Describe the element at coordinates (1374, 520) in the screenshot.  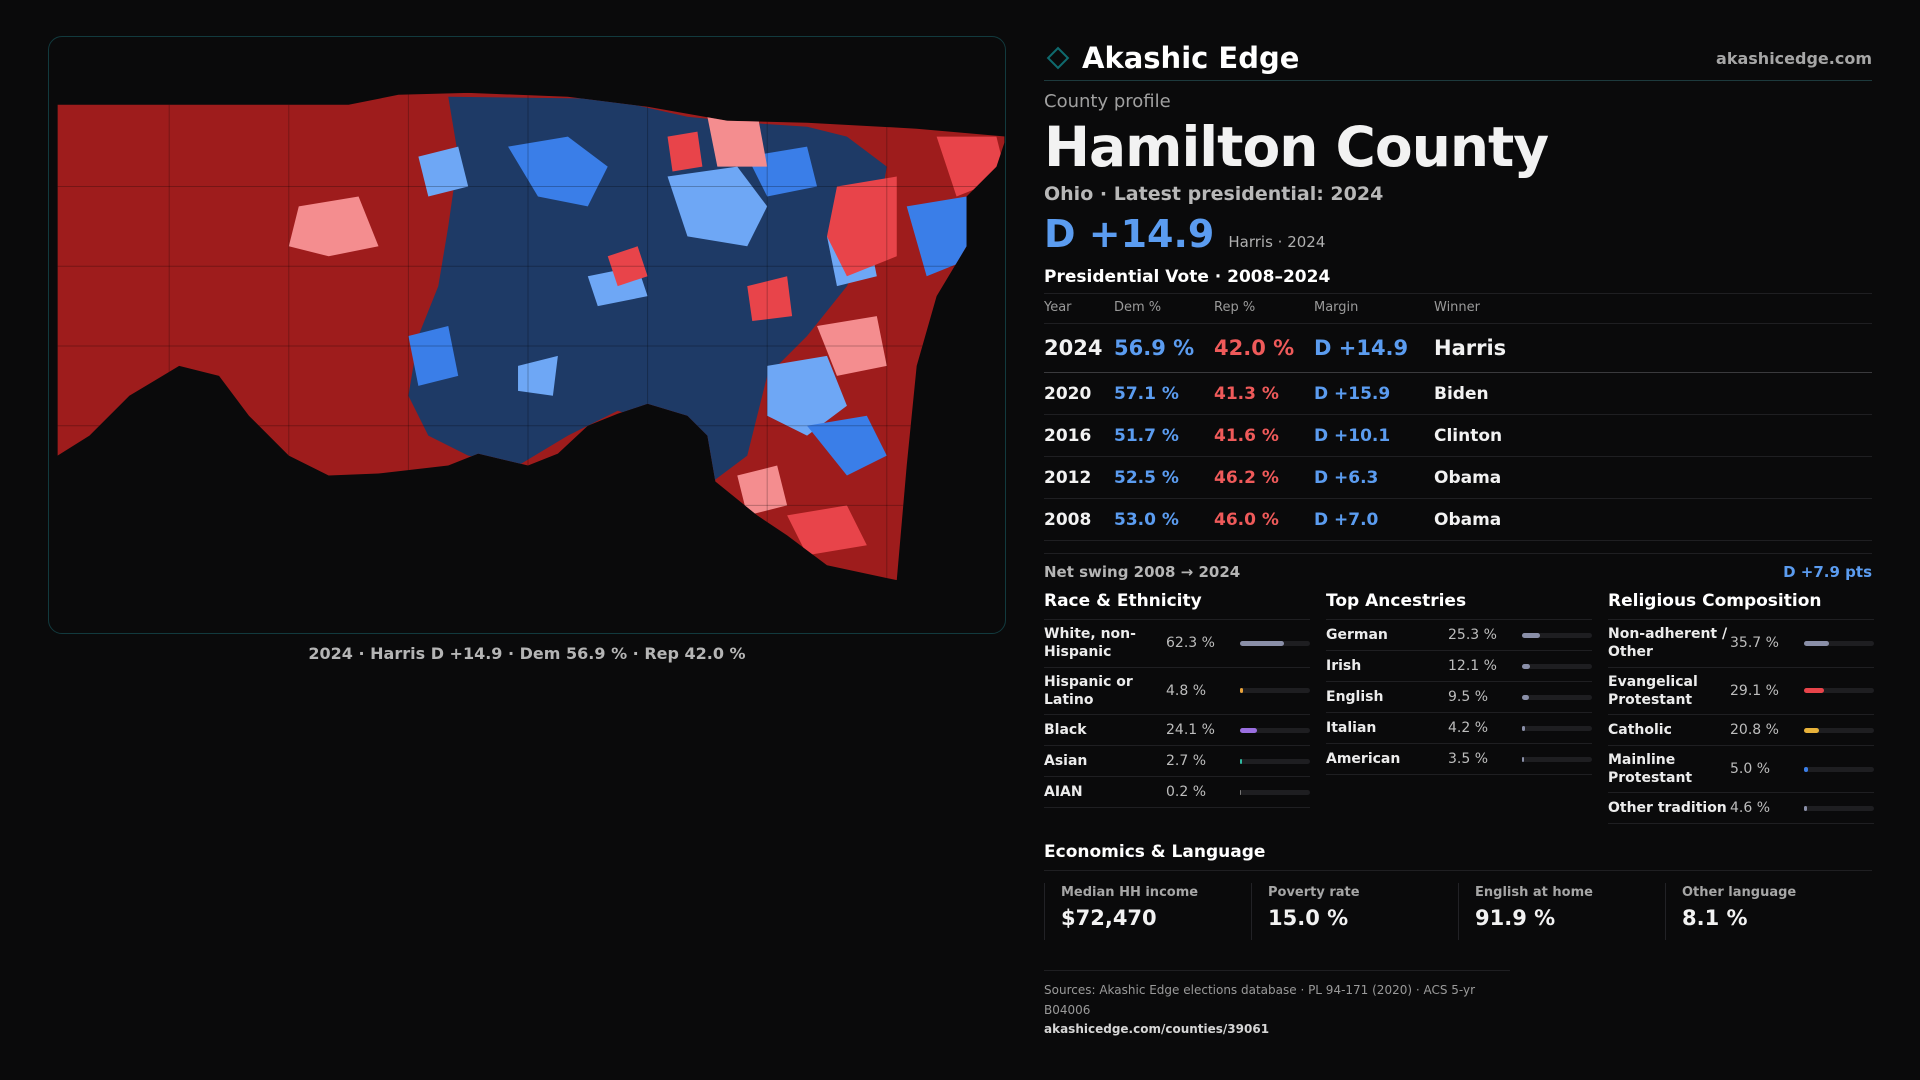
I see `margin-cell: D +7.0` at that location.